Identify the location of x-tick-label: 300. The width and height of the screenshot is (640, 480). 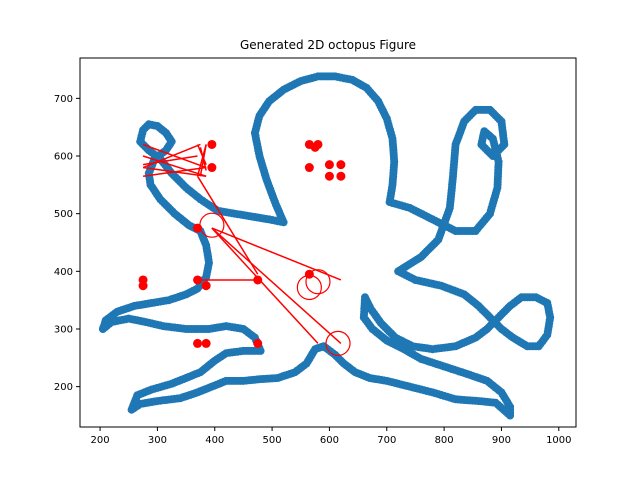
(157, 440).